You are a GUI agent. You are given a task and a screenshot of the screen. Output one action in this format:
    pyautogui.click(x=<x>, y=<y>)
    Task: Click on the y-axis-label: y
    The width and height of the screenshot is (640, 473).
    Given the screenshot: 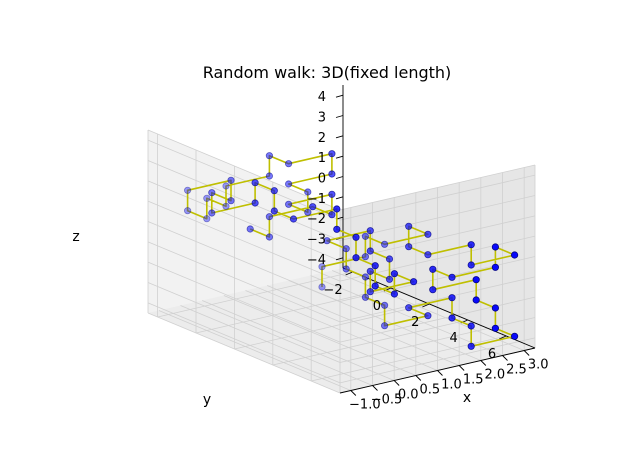 What is the action you would take?
    pyautogui.click(x=207, y=400)
    